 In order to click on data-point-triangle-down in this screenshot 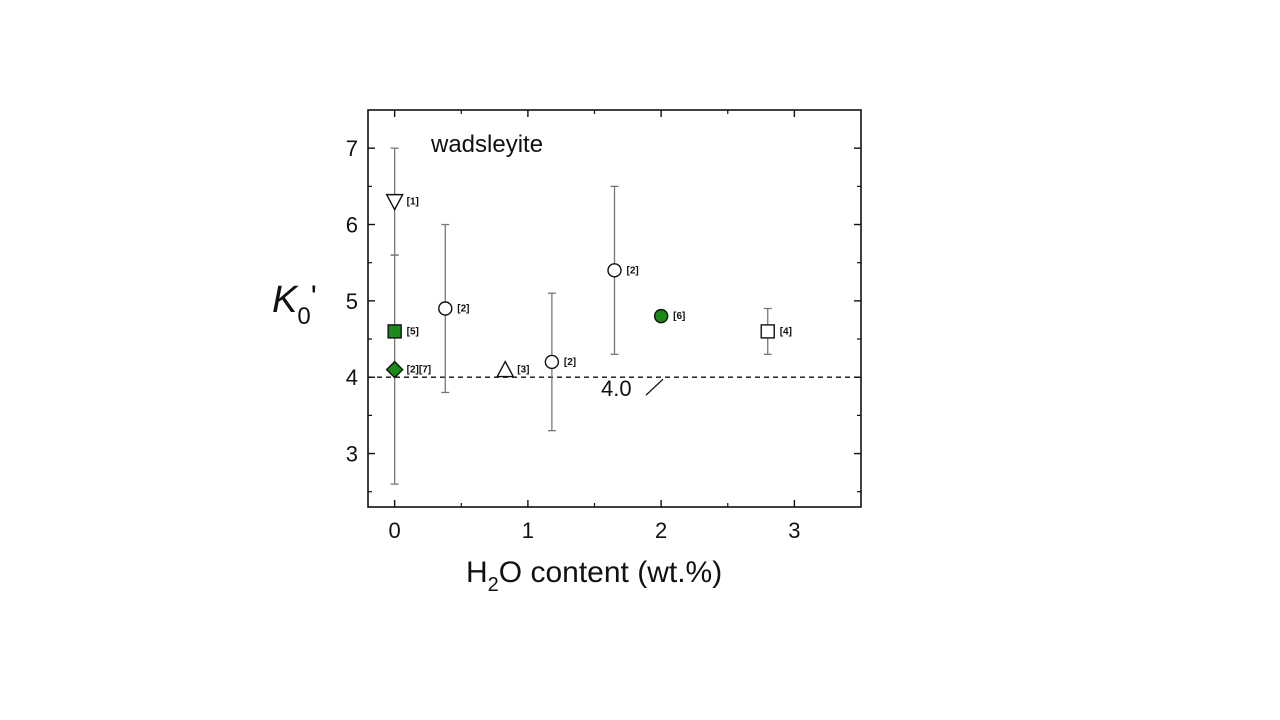, I will do `click(394, 202)`.